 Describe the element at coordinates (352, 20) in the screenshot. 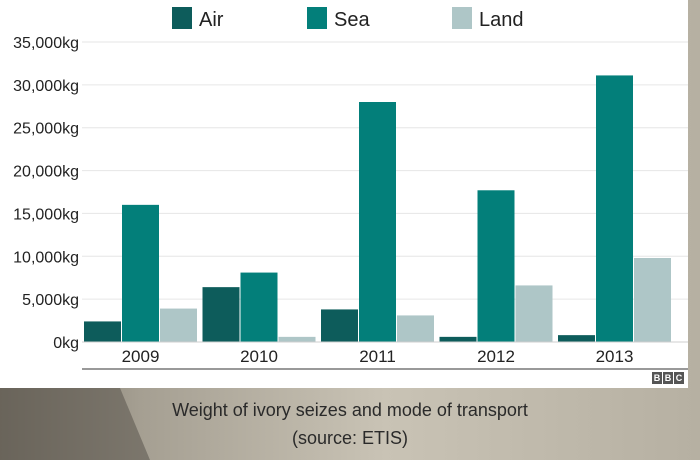

I see `legend-label-sea: Sea` at that location.